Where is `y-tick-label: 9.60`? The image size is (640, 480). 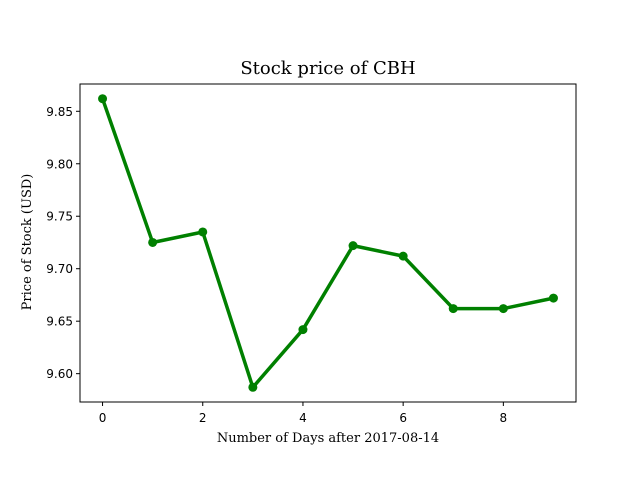
y-tick-label: 9.60 is located at coordinates (59, 374).